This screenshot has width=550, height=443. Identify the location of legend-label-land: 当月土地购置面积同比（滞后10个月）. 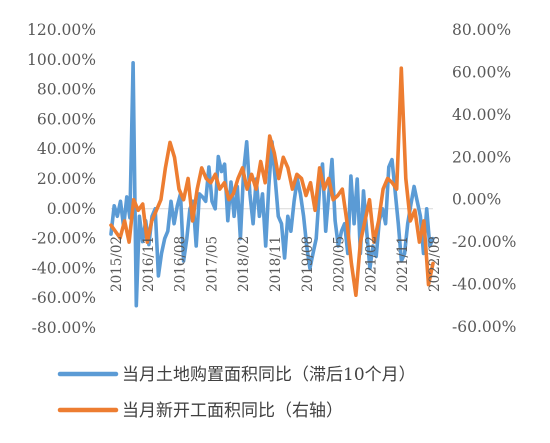
(269, 375).